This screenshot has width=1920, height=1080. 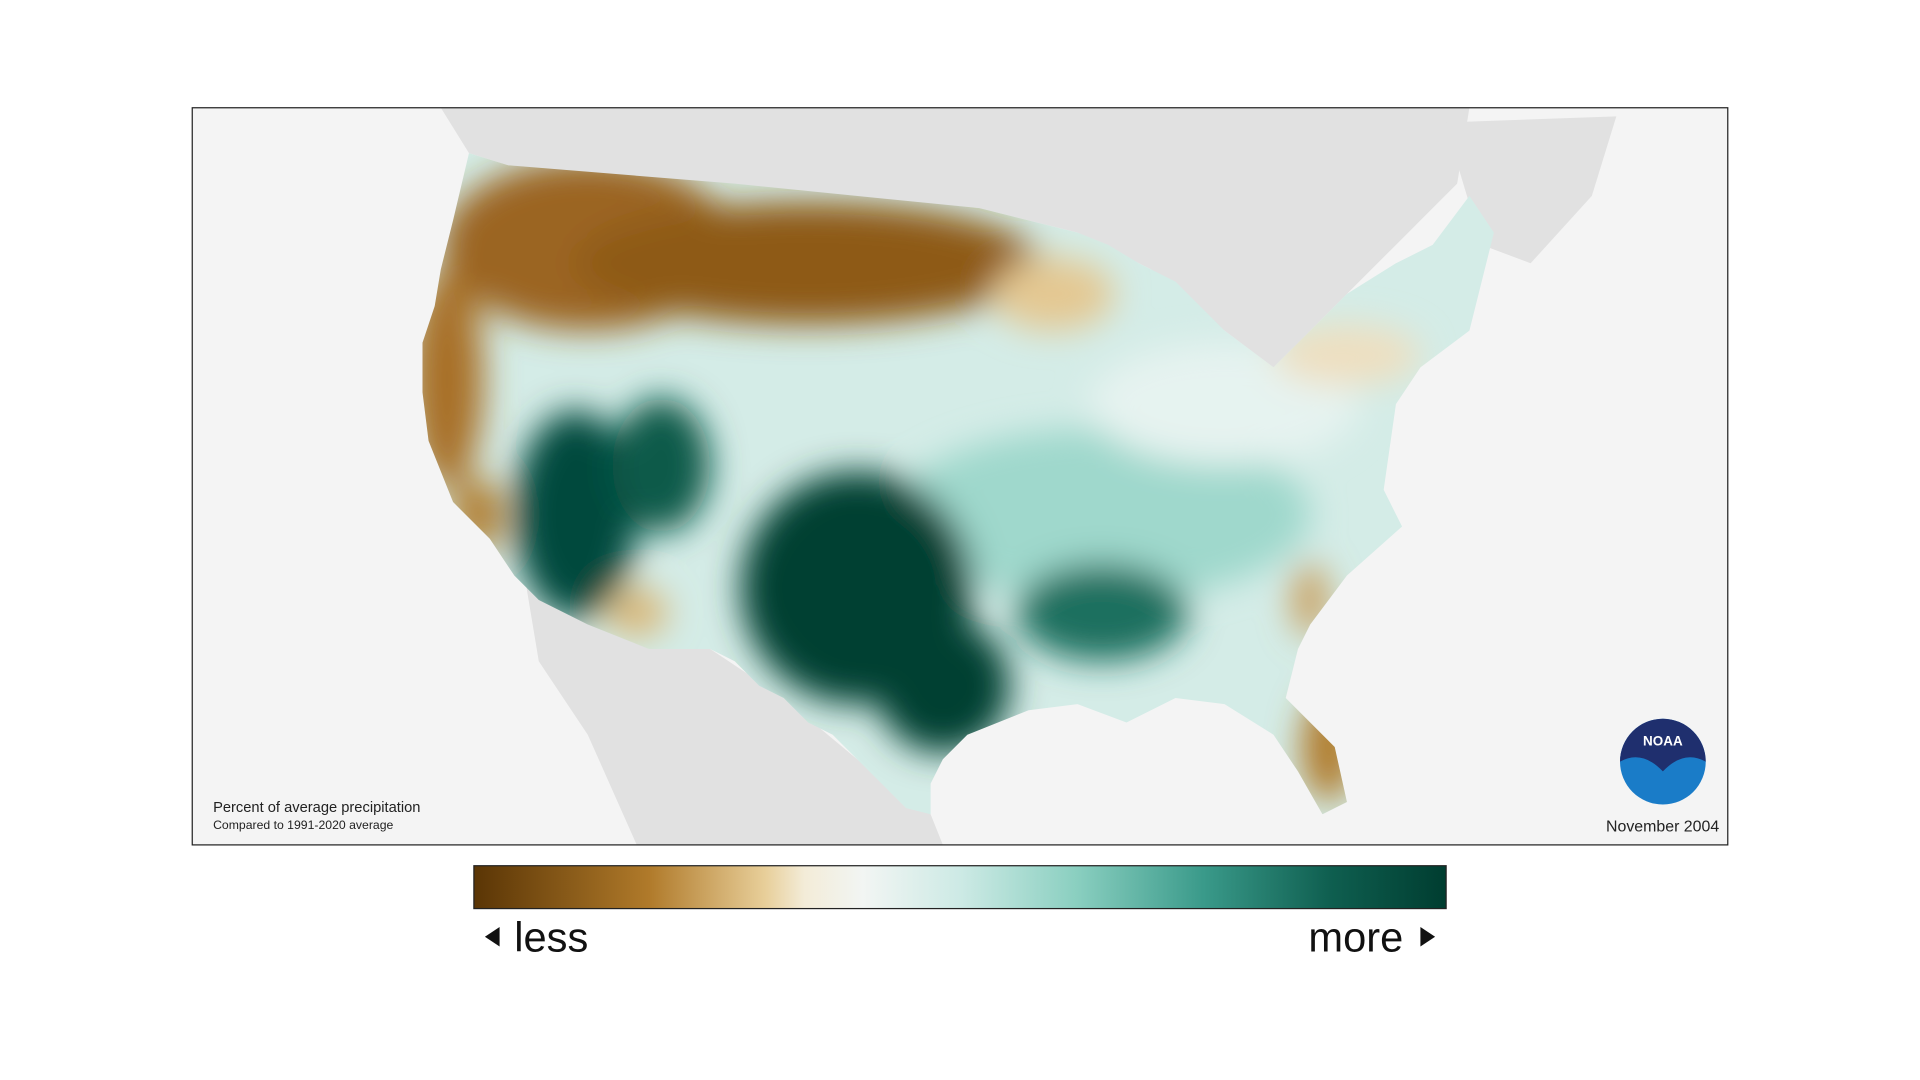 What do you see at coordinates (1428, 936) in the screenshot?
I see `more-arrow` at bounding box center [1428, 936].